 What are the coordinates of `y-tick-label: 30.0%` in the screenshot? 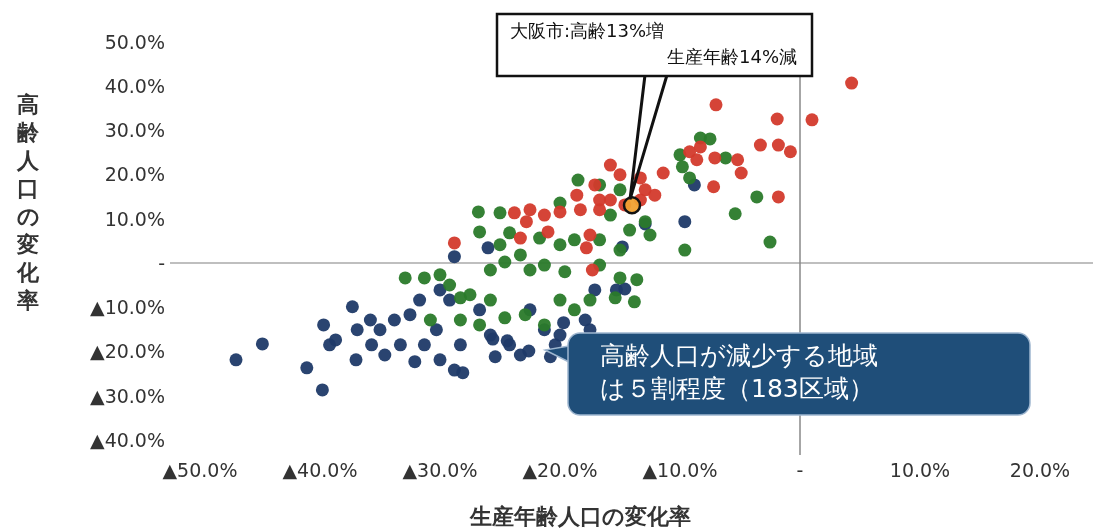 It's located at (134, 130).